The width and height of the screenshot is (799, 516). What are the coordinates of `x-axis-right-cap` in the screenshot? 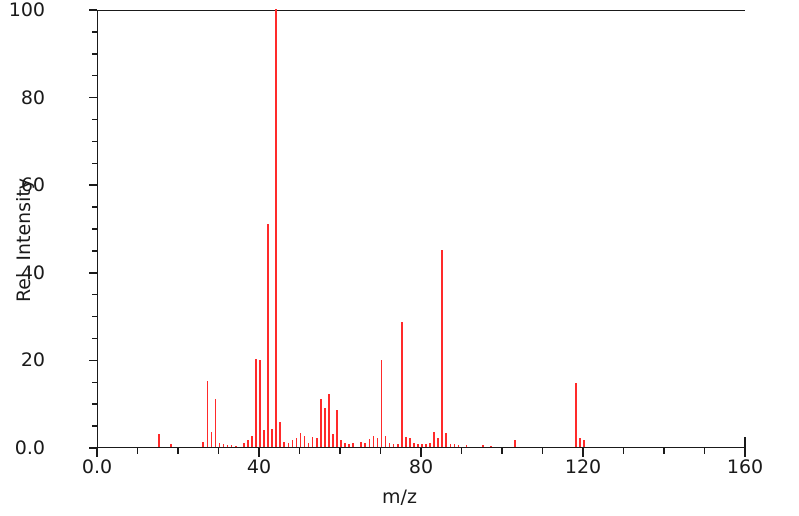 It's located at (745, 443).